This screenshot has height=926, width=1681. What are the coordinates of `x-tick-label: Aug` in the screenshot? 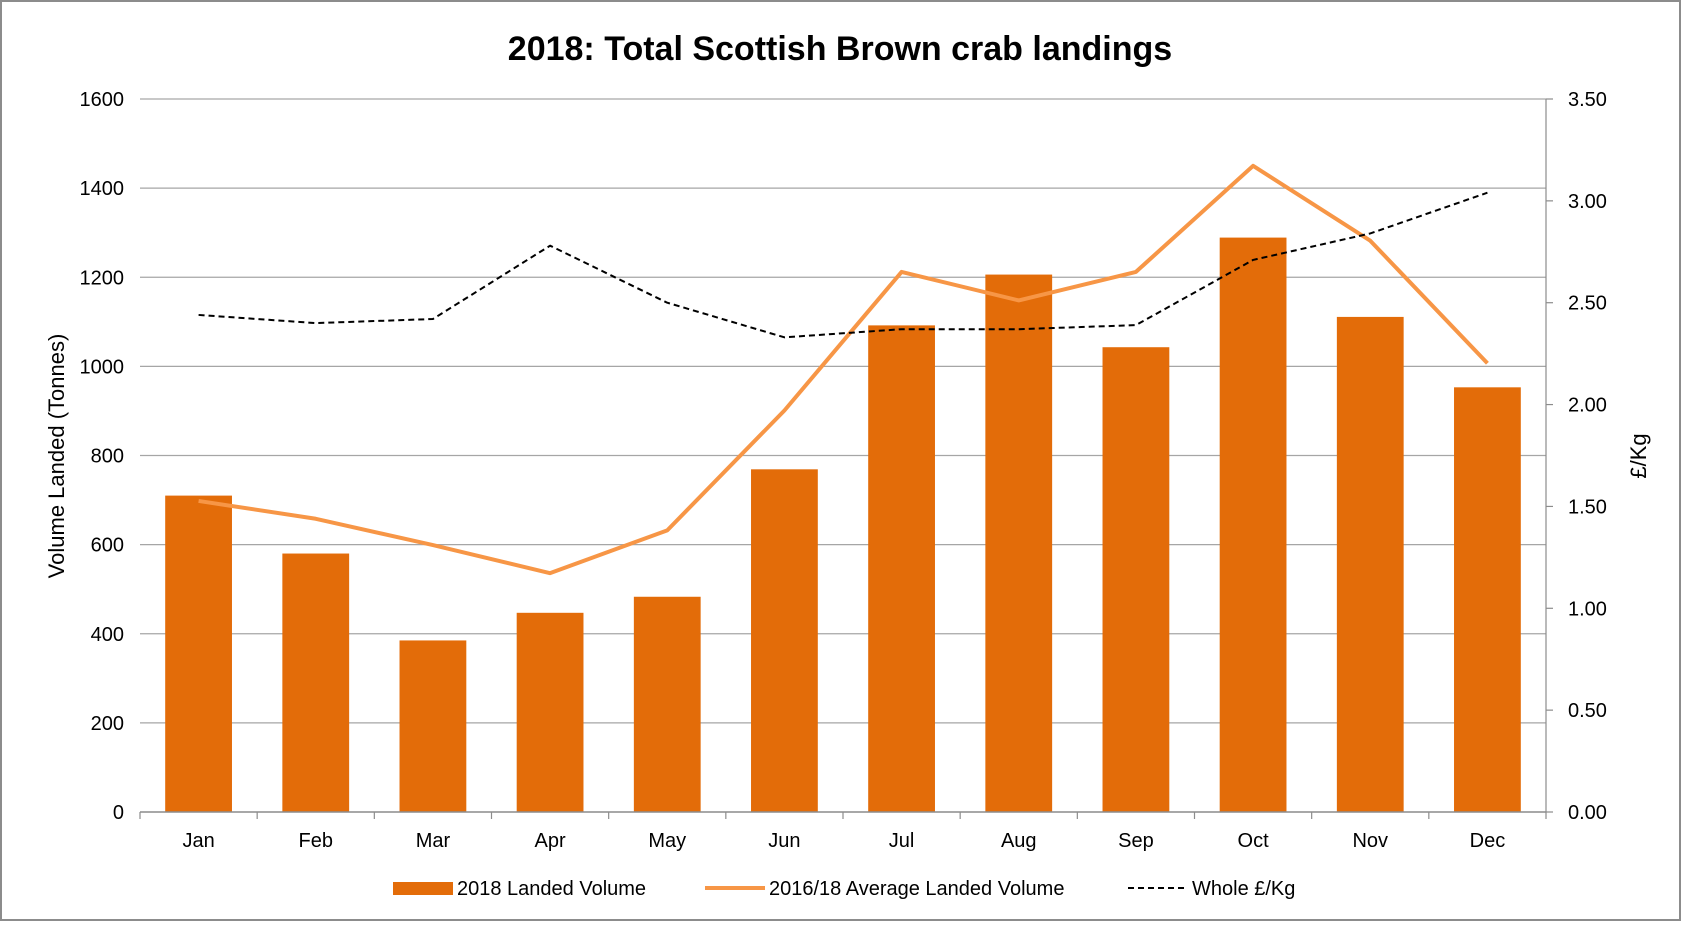 It's located at (1019, 841).